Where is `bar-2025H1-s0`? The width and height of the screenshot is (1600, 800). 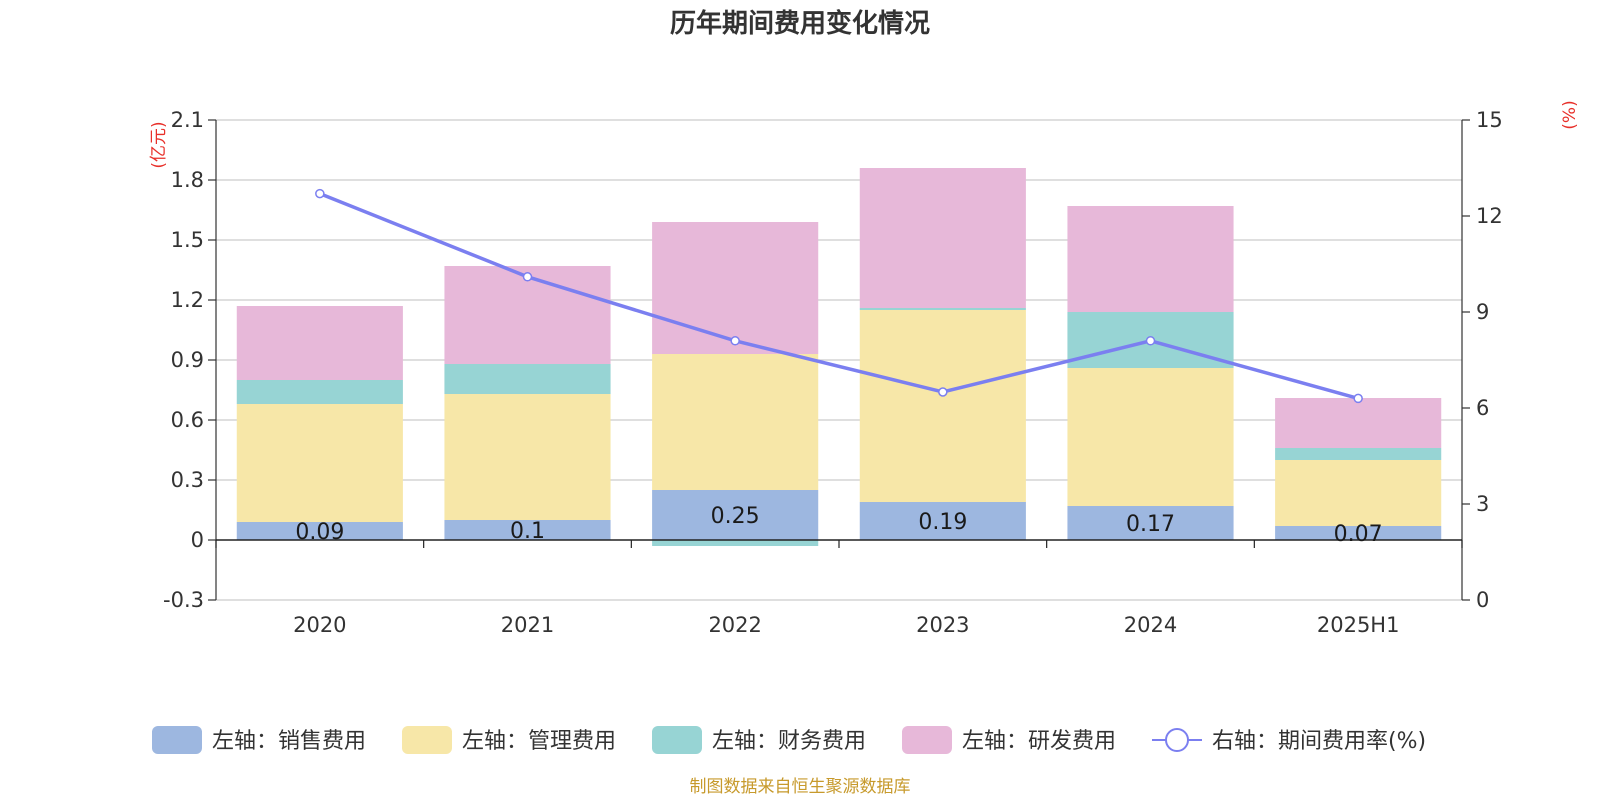
bar-2025H1-s0 is located at coordinates (1358, 533).